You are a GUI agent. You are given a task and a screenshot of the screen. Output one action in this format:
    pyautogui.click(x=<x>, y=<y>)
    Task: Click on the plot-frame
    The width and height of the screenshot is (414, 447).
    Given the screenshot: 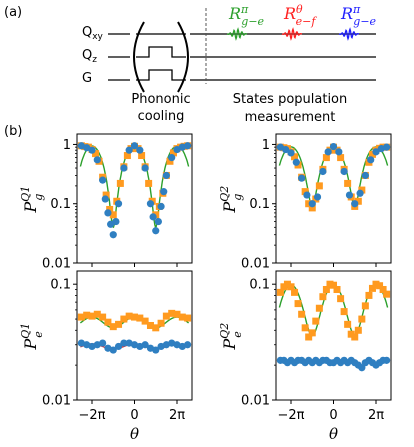 What is the action you would take?
    pyautogui.click(x=134, y=335)
    